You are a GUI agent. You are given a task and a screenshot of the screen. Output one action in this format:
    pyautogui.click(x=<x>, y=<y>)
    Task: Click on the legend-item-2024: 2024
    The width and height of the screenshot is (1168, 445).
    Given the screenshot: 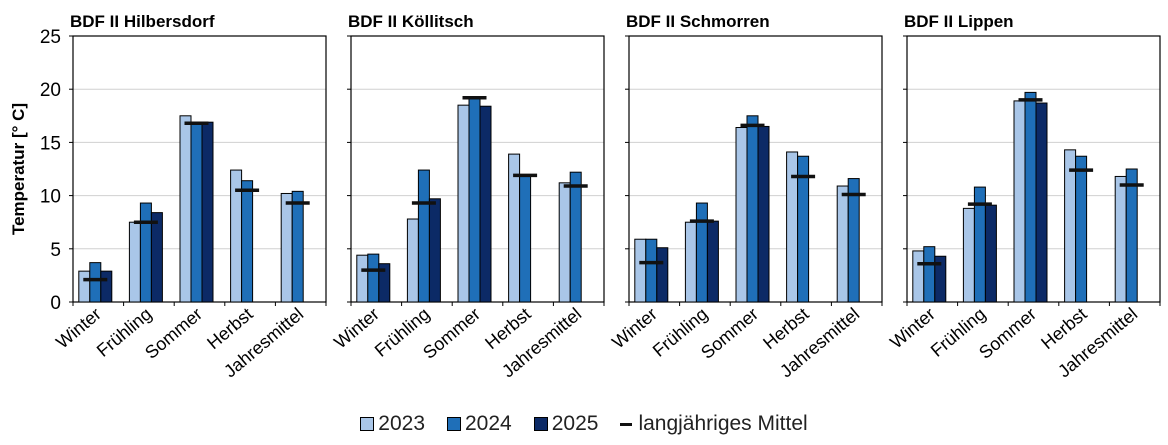 What is the action you would take?
    pyautogui.click(x=479, y=424)
    